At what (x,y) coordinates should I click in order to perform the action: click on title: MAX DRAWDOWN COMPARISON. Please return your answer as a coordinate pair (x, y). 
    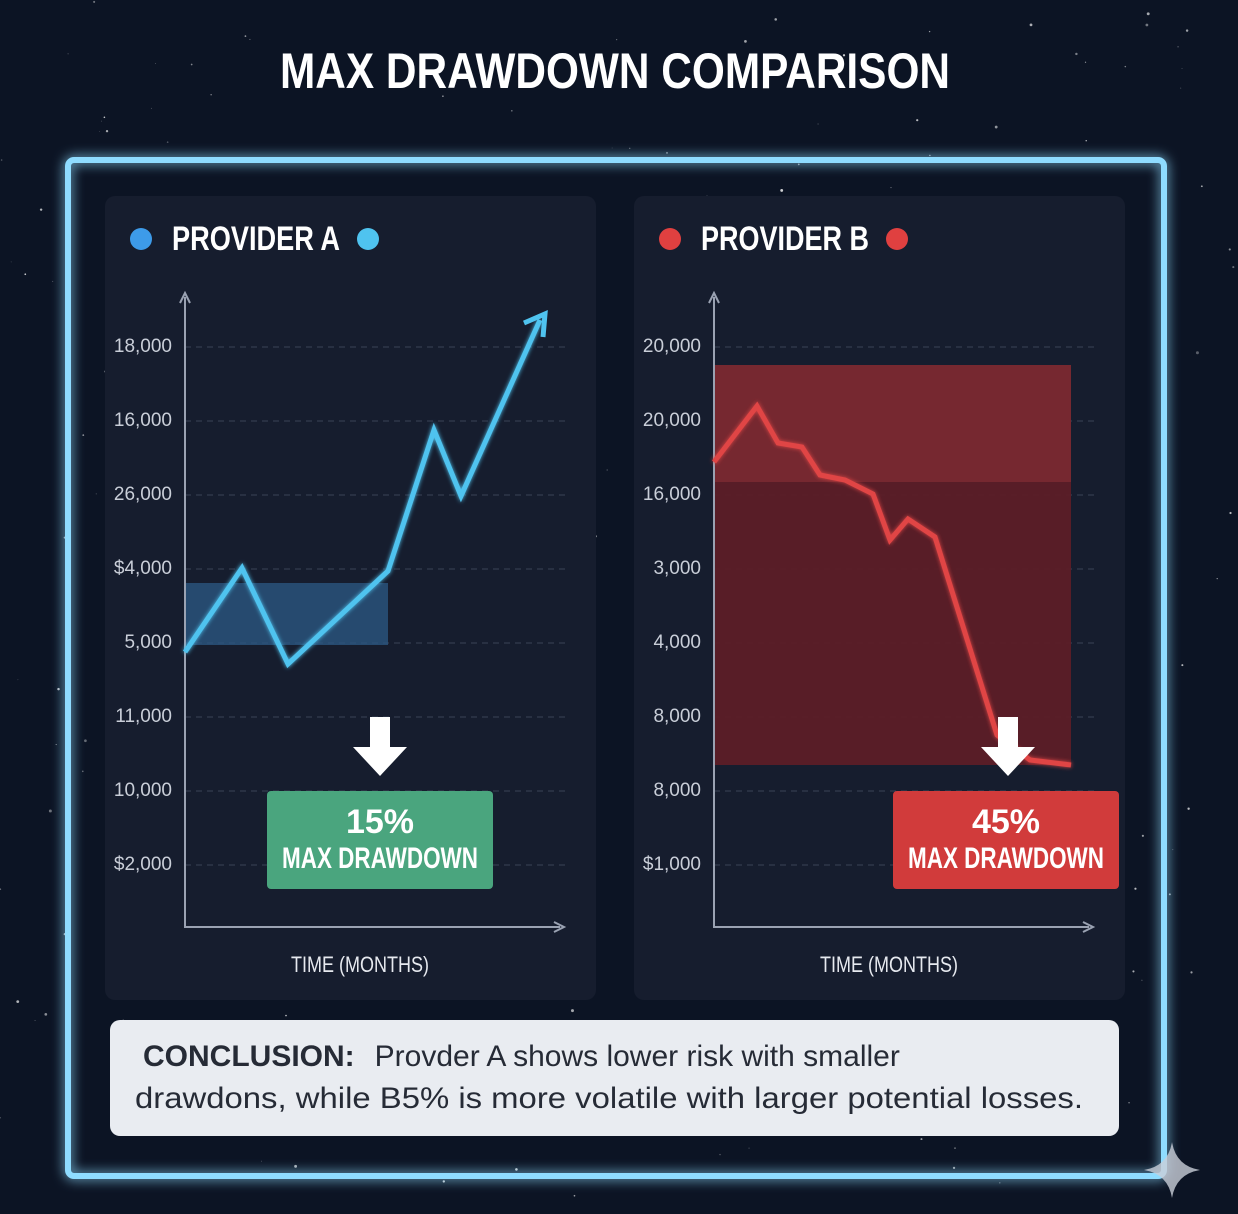
    Looking at the image, I should click on (615, 71).